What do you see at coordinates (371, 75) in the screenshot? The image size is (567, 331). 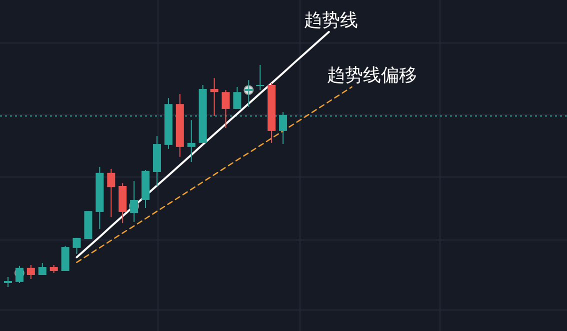 I see `annotation: 趋势线偏移` at bounding box center [371, 75].